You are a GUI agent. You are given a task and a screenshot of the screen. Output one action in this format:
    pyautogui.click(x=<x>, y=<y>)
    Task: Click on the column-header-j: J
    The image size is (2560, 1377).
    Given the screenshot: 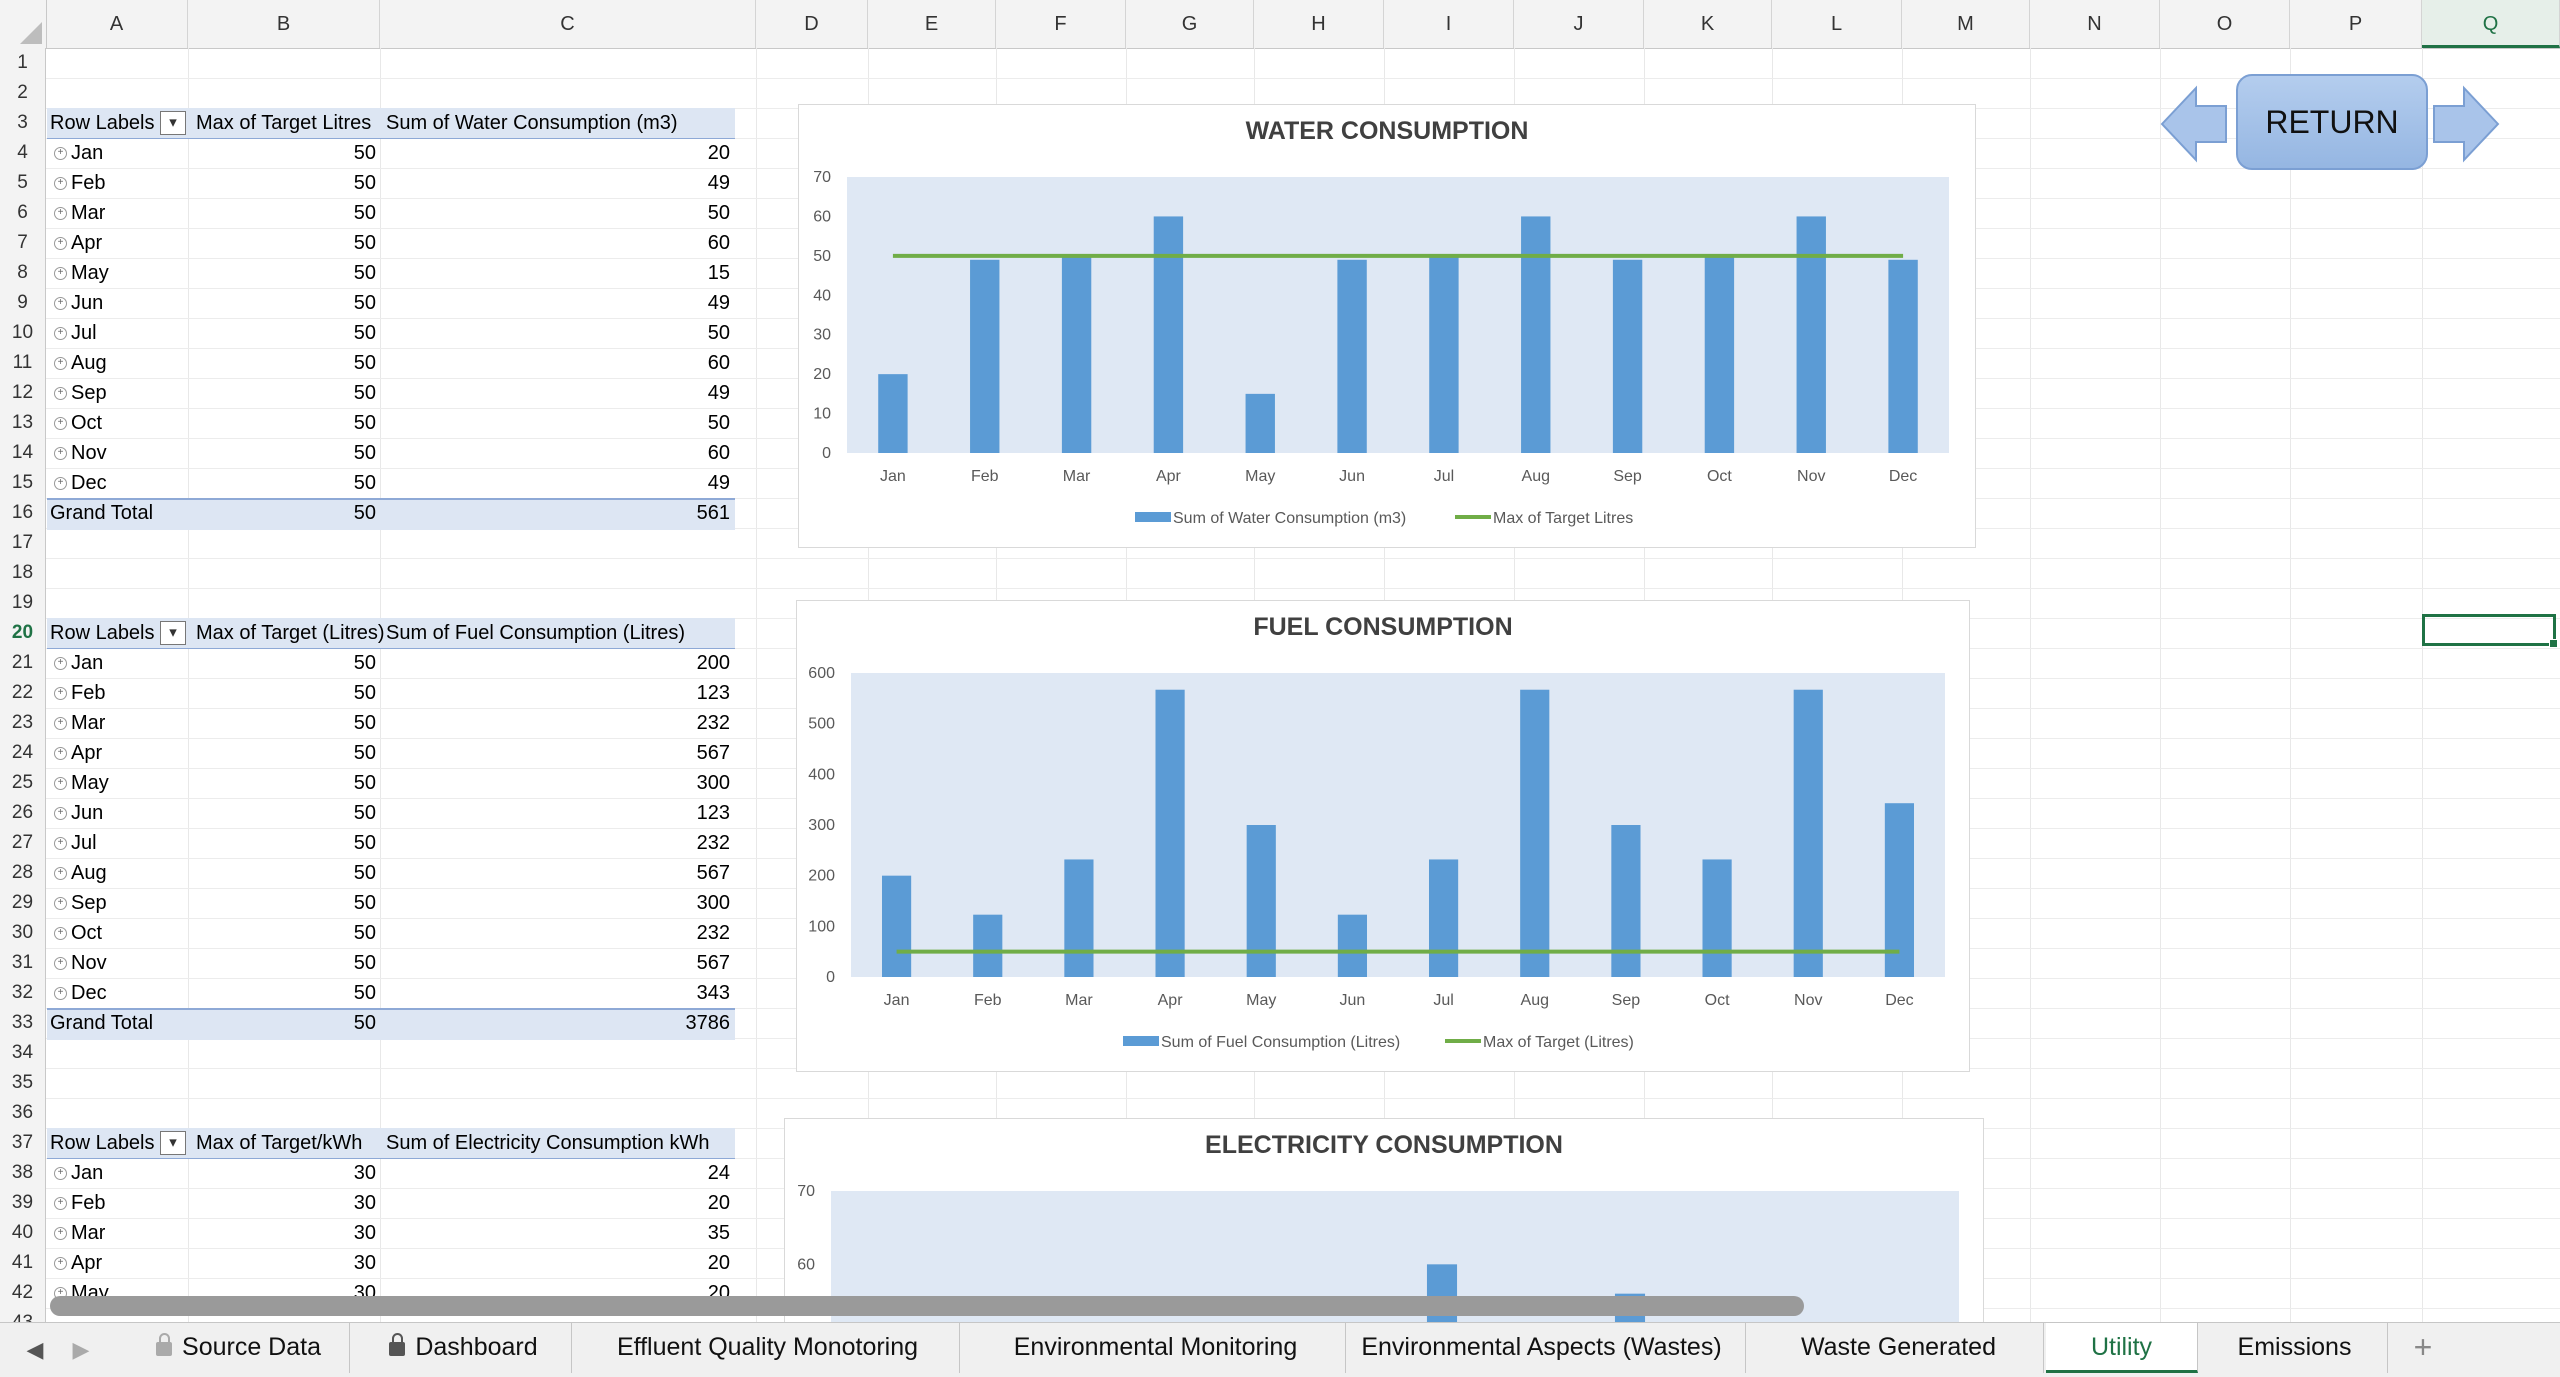 What is the action you would take?
    pyautogui.click(x=1579, y=24)
    